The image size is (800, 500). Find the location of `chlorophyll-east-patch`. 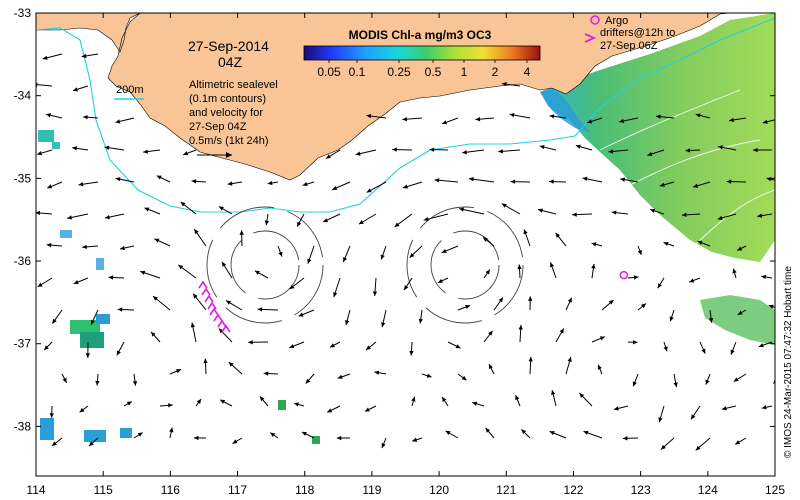

chlorophyll-east-patch is located at coordinates (737, 320).